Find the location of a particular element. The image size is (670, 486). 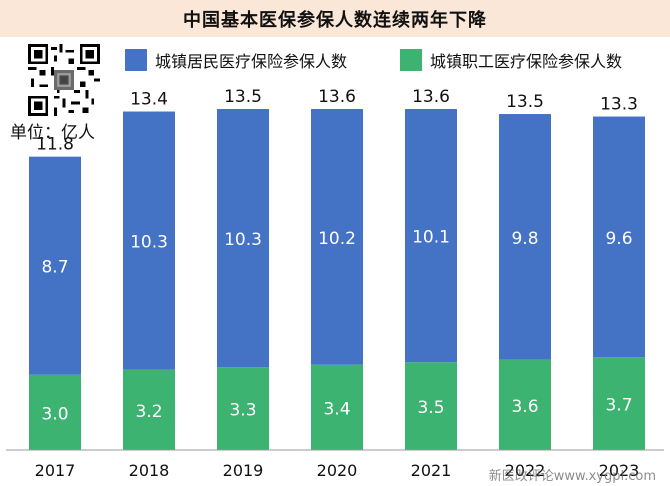

total-label-2020: 13.6 is located at coordinates (337, 97).